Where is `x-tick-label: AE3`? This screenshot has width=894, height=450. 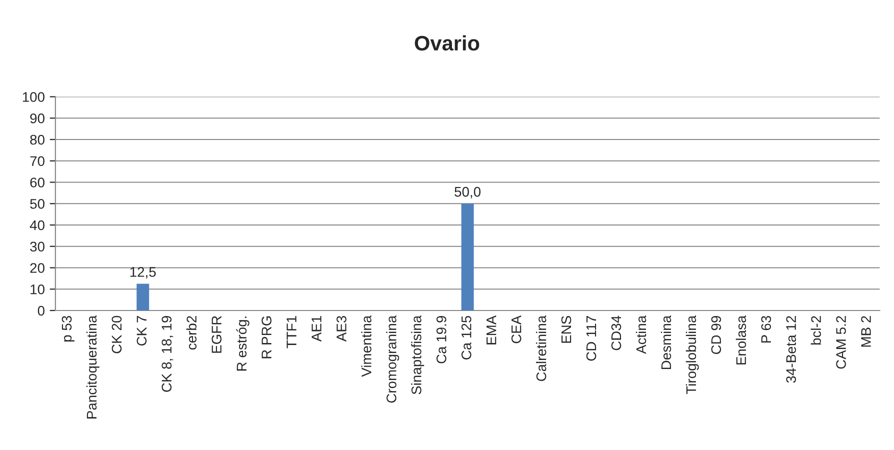
x-tick-label: AE3 is located at coordinates (341, 329).